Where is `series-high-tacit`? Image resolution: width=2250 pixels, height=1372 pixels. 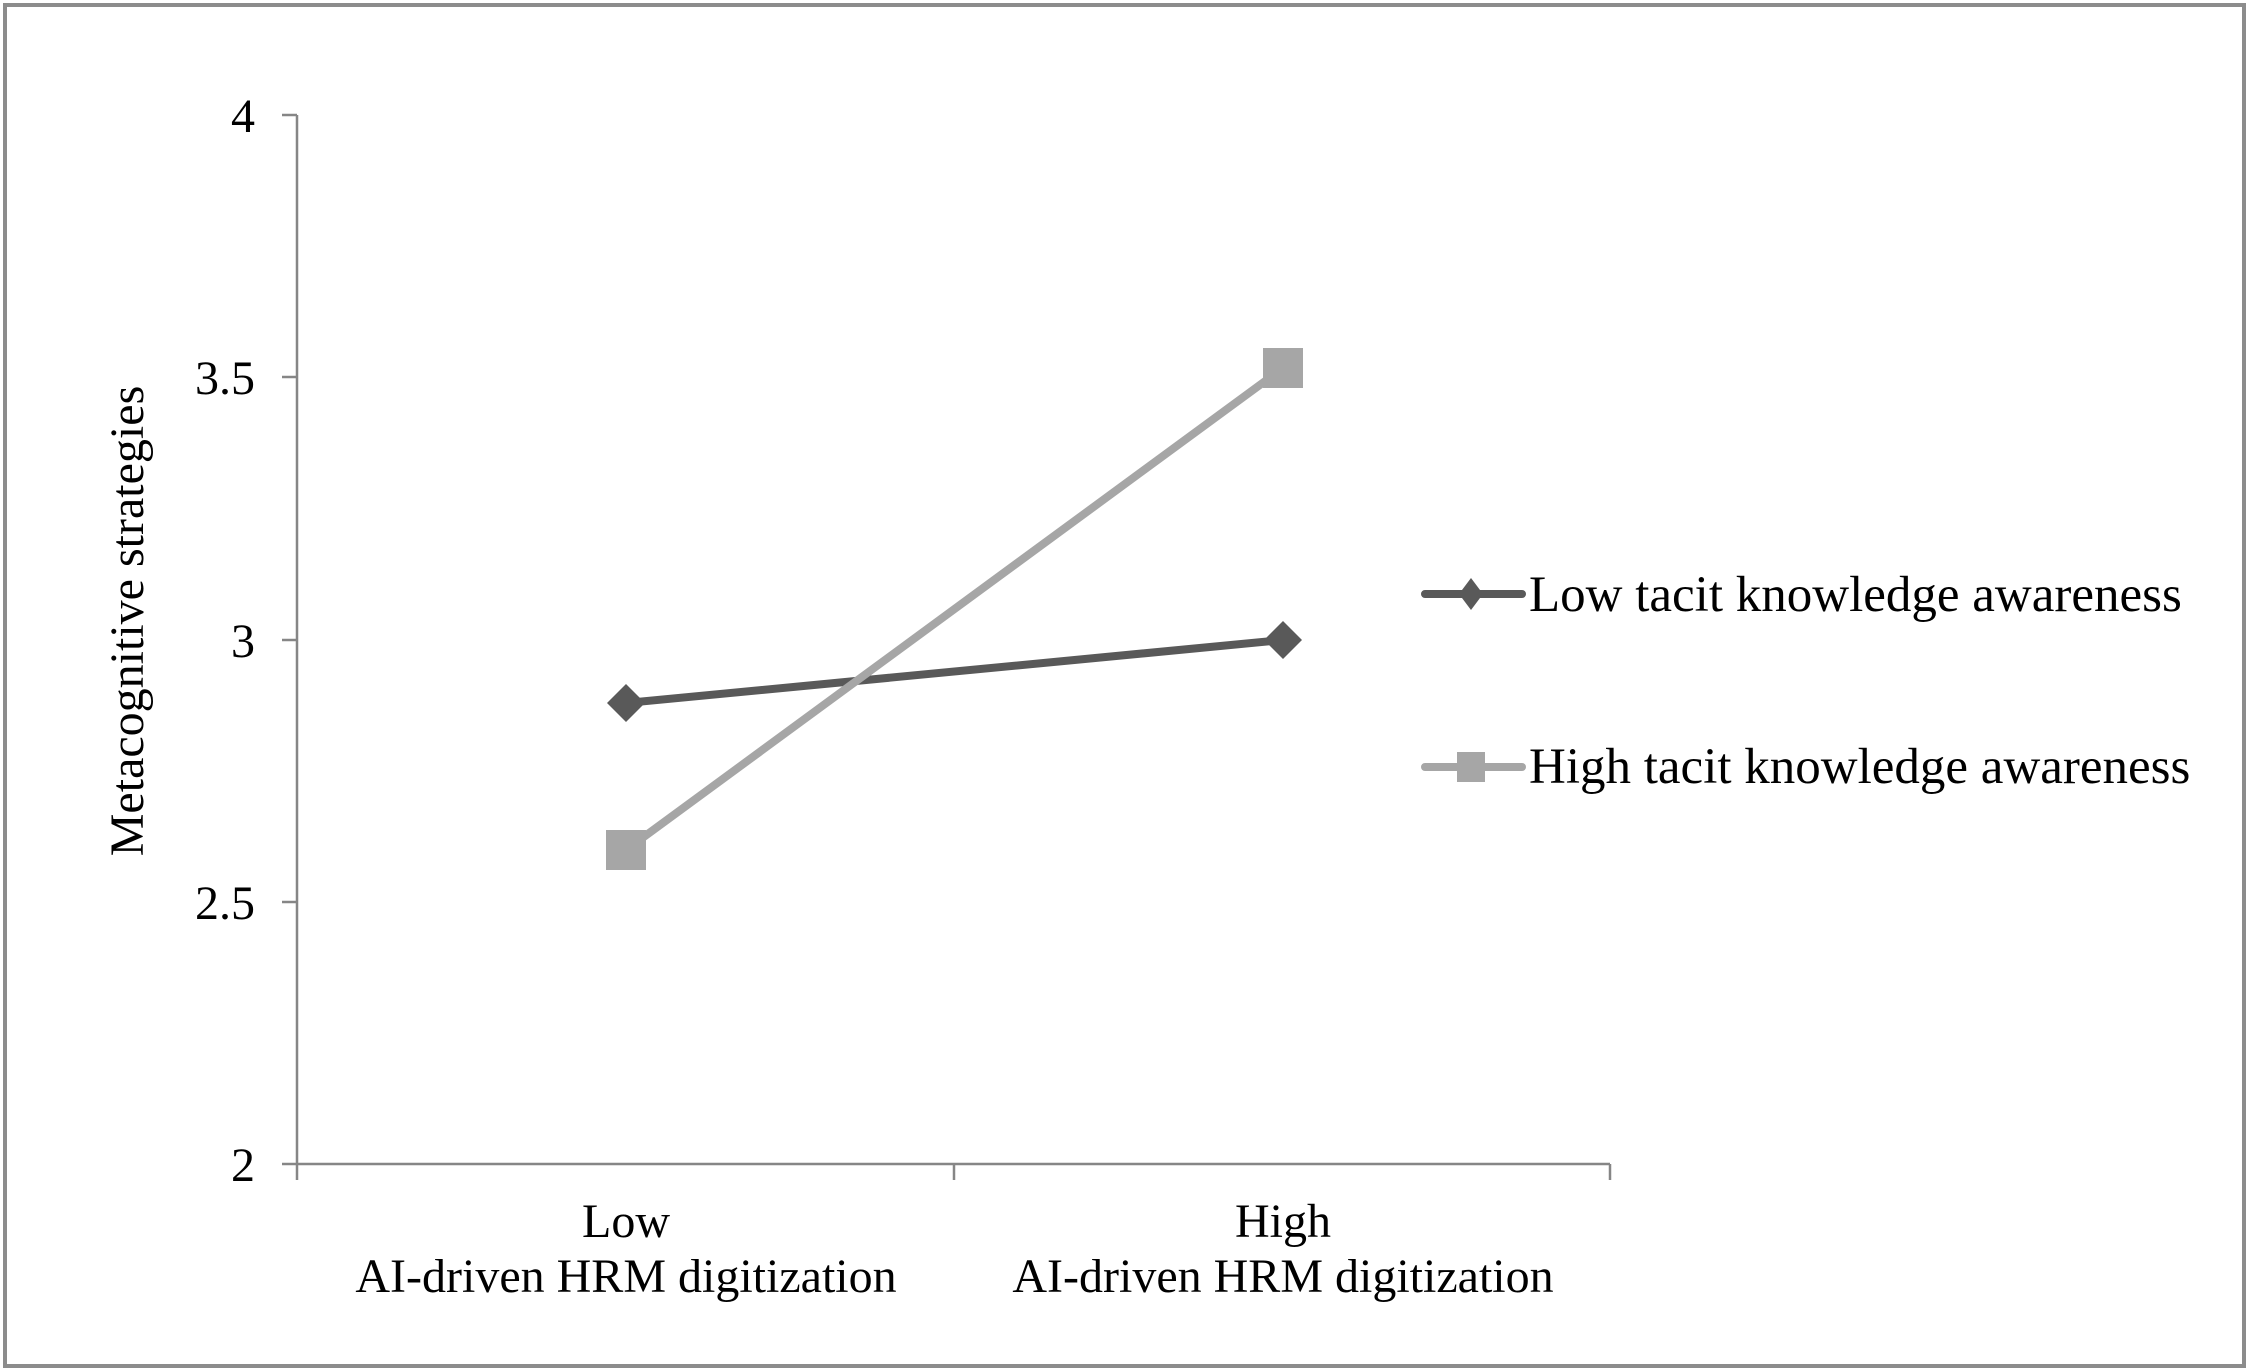
series-high-tacit is located at coordinates (954, 609).